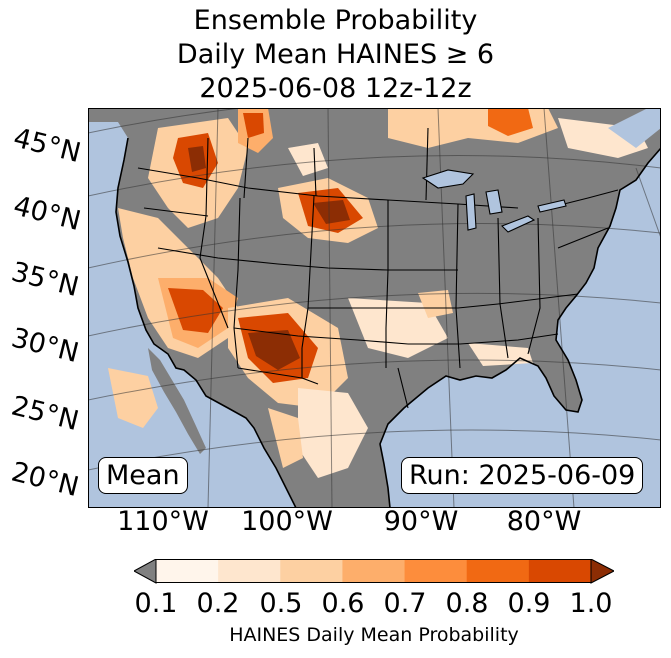 This screenshot has width=671, height=658. Describe the element at coordinates (281, 603) in the screenshot. I see `colorbar-tick-2: 0.5` at that location.